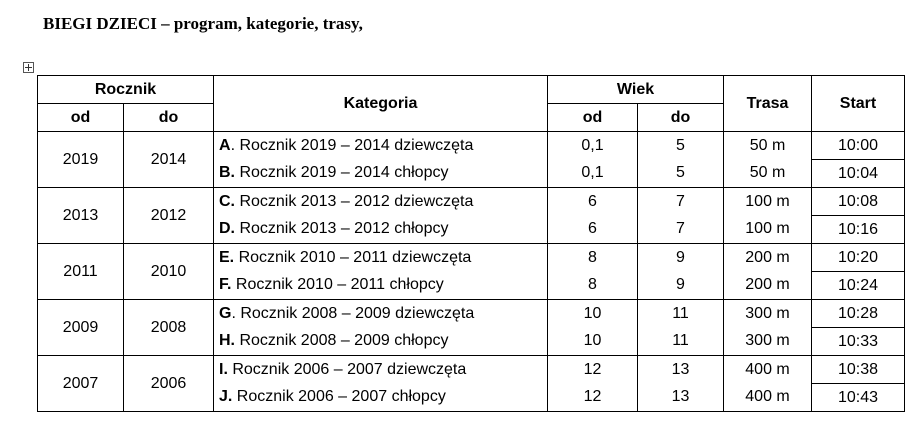 Image resolution: width=917 pixels, height=433 pixels. I want to click on kategoria: A. Rocznik 2019 – 2014 dziewczęta, so click(380, 145).